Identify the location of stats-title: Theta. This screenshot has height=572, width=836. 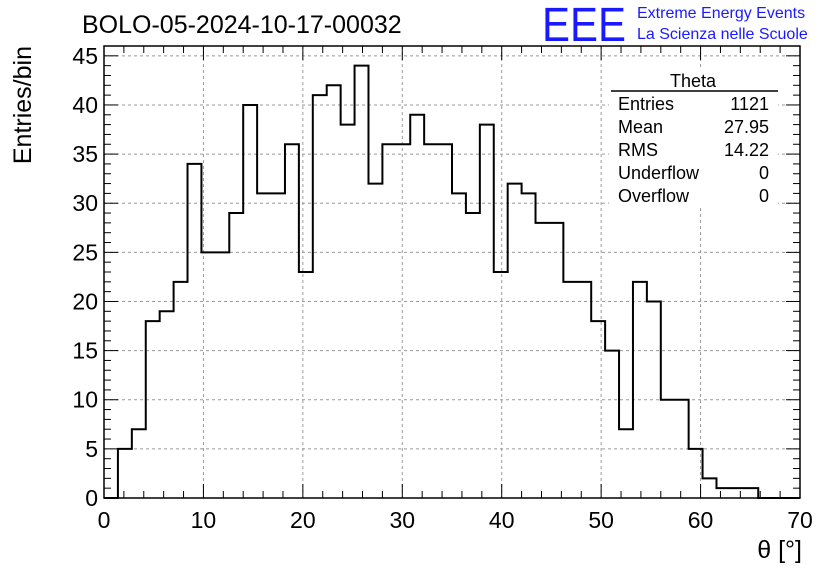
(693, 81).